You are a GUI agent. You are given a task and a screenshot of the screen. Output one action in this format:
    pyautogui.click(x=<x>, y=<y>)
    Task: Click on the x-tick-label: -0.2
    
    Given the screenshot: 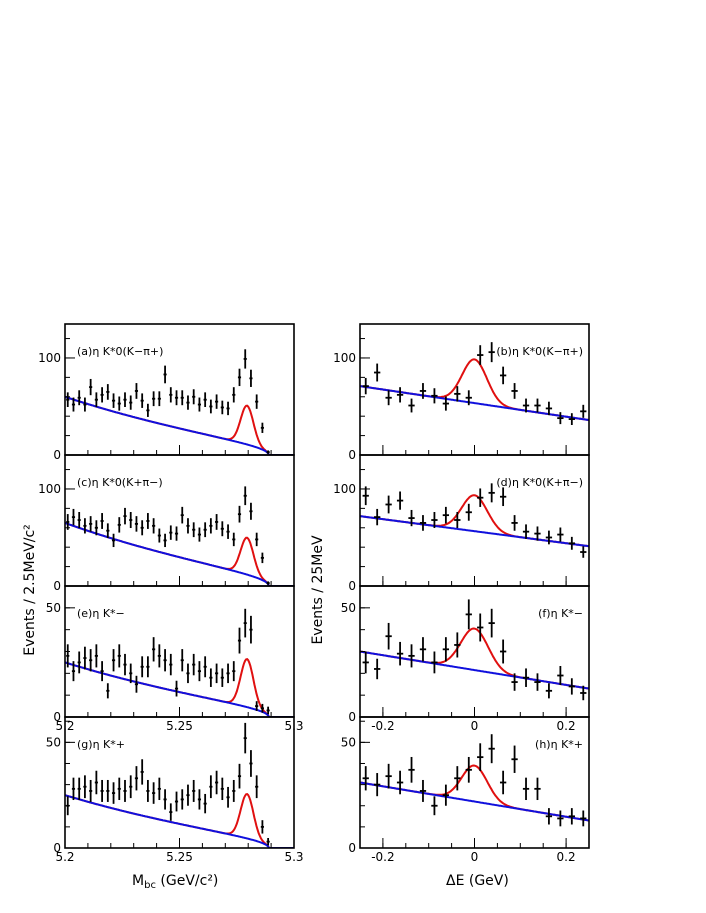 What is the action you would take?
    pyautogui.click(x=382, y=857)
    